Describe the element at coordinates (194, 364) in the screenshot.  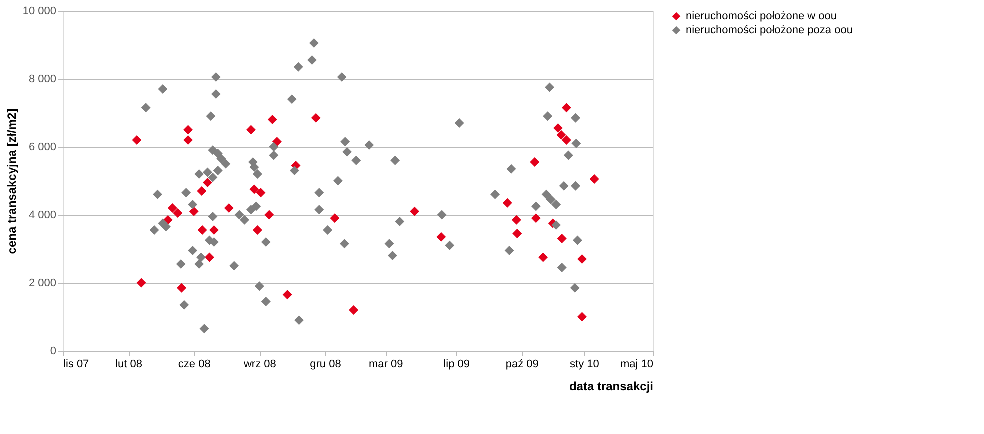
I see `x-tick-label: cze 08` at that location.